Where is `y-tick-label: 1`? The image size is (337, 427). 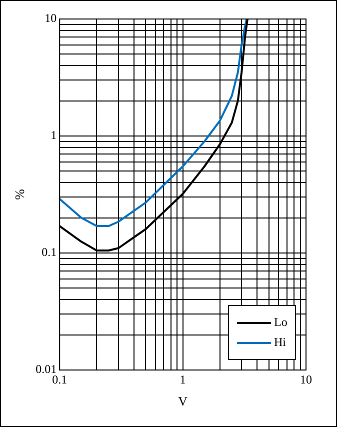
y-tick-label: 1 is located at coordinates (53, 135).